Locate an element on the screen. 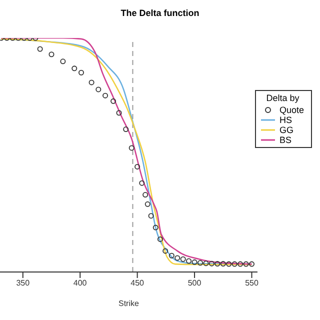  legend-label: Quote is located at coordinates (291, 110).